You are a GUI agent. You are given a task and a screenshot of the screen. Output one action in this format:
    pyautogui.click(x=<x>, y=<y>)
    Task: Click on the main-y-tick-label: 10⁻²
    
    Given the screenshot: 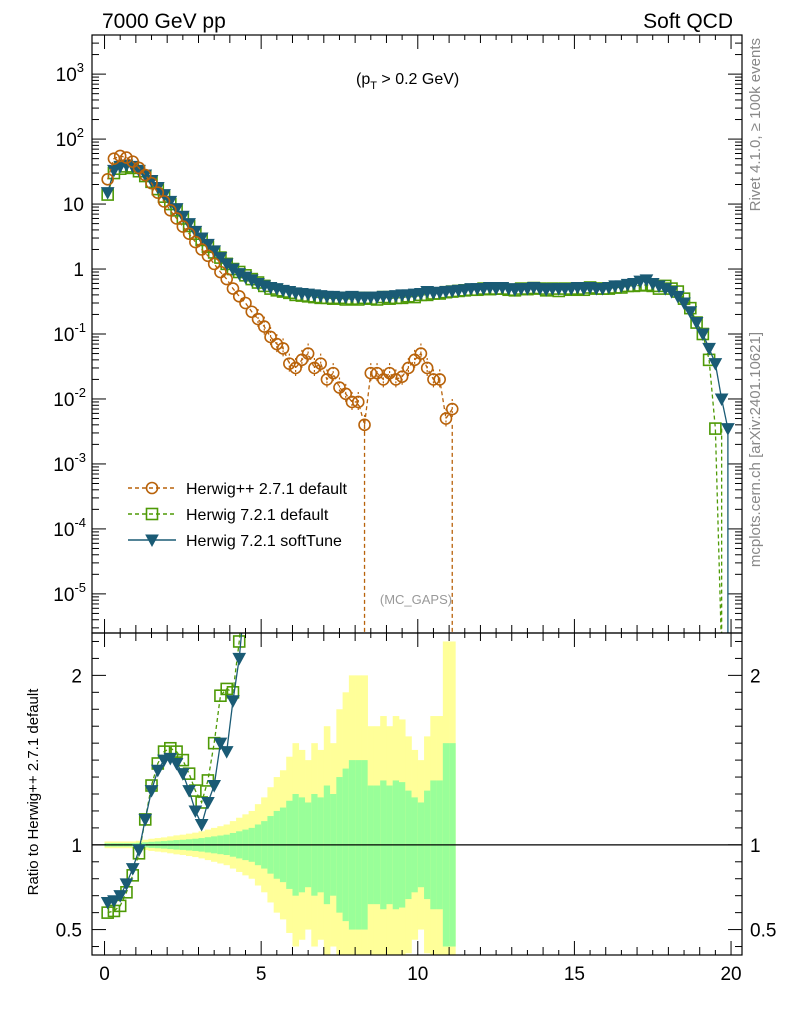 What is the action you would take?
    pyautogui.click(x=69, y=398)
    